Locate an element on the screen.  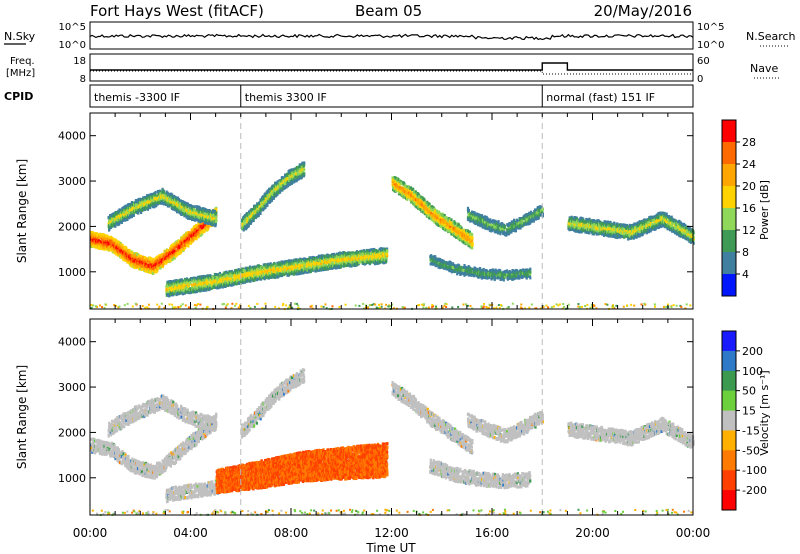
noise-left-tick-bottom: 10^0 is located at coordinates (72, 45).